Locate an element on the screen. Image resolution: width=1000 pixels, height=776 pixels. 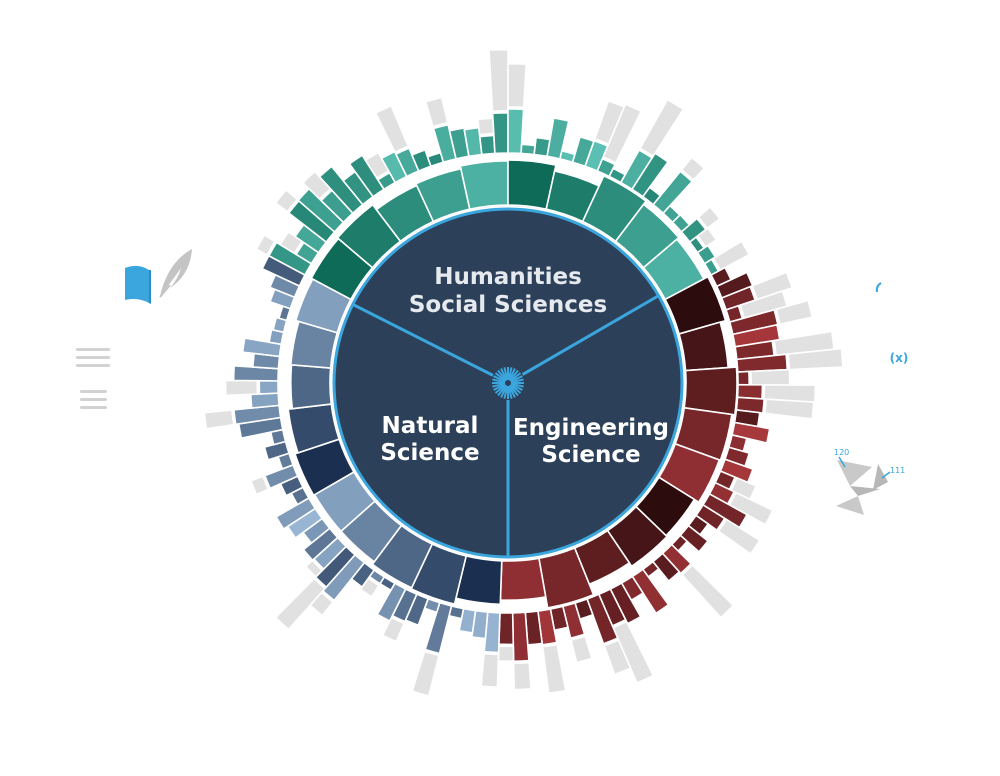
sector-label-engineering-line1: Engineering is located at coordinates (591, 428).